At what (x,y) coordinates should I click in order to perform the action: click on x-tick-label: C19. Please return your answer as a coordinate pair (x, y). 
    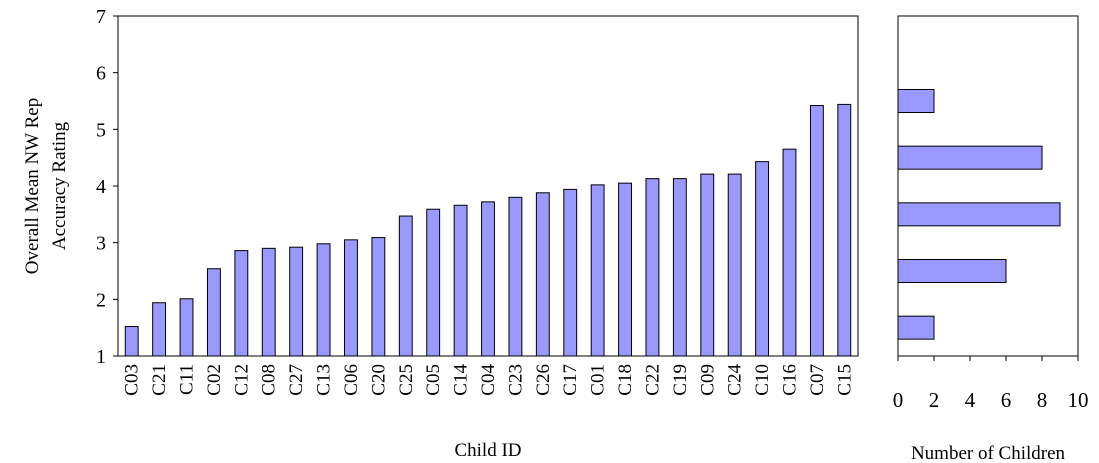
    Looking at the image, I should click on (680, 380).